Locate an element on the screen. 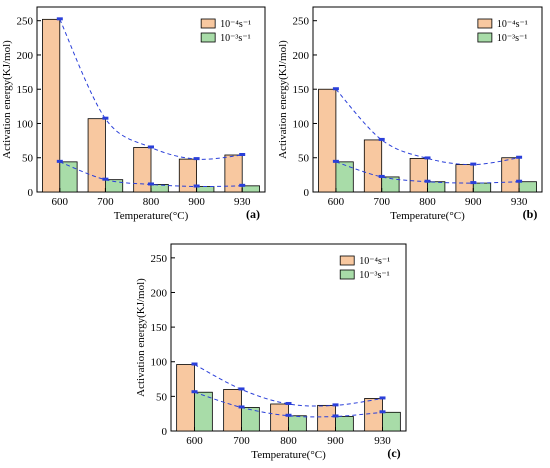  panel-label: (b) is located at coordinates (530, 214).